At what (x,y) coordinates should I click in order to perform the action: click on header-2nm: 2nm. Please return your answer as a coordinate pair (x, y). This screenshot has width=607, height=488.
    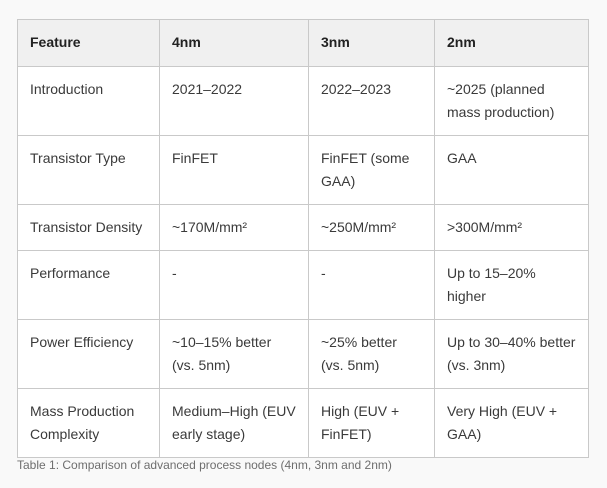
    Looking at the image, I should click on (511, 43).